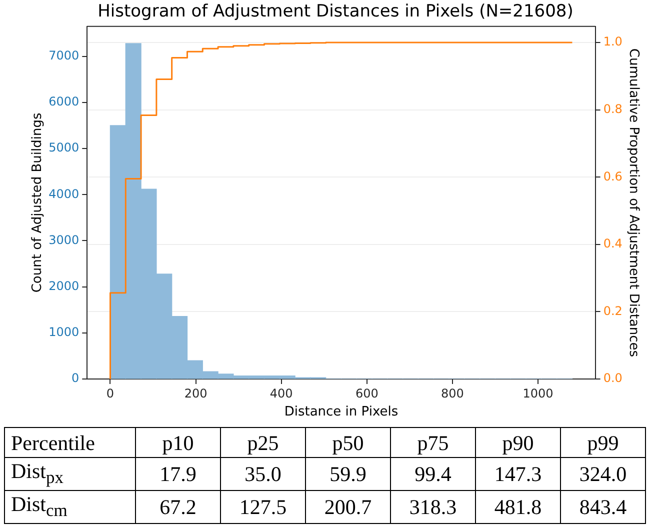 Image resolution: width=649 pixels, height=531 pixels. What do you see at coordinates (64, 193) in the screenshot?
I see `y-tick-label: 4000` at bounding box center [64, 193].